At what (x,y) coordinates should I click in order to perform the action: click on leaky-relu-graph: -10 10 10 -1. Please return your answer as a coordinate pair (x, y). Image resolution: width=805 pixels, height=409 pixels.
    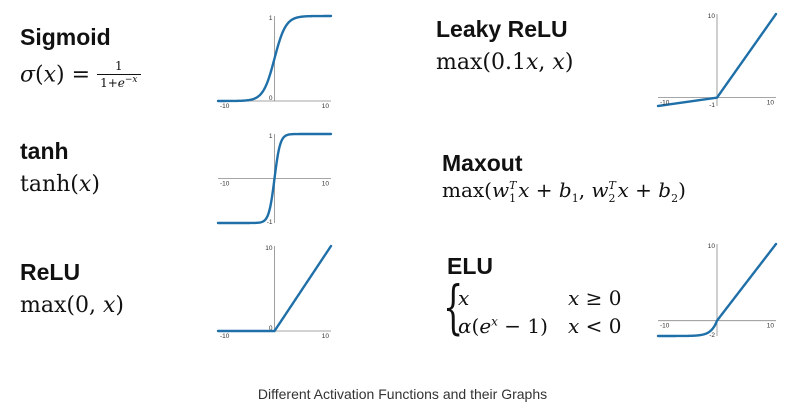
    Looking at the image, I should click on (717, 60).